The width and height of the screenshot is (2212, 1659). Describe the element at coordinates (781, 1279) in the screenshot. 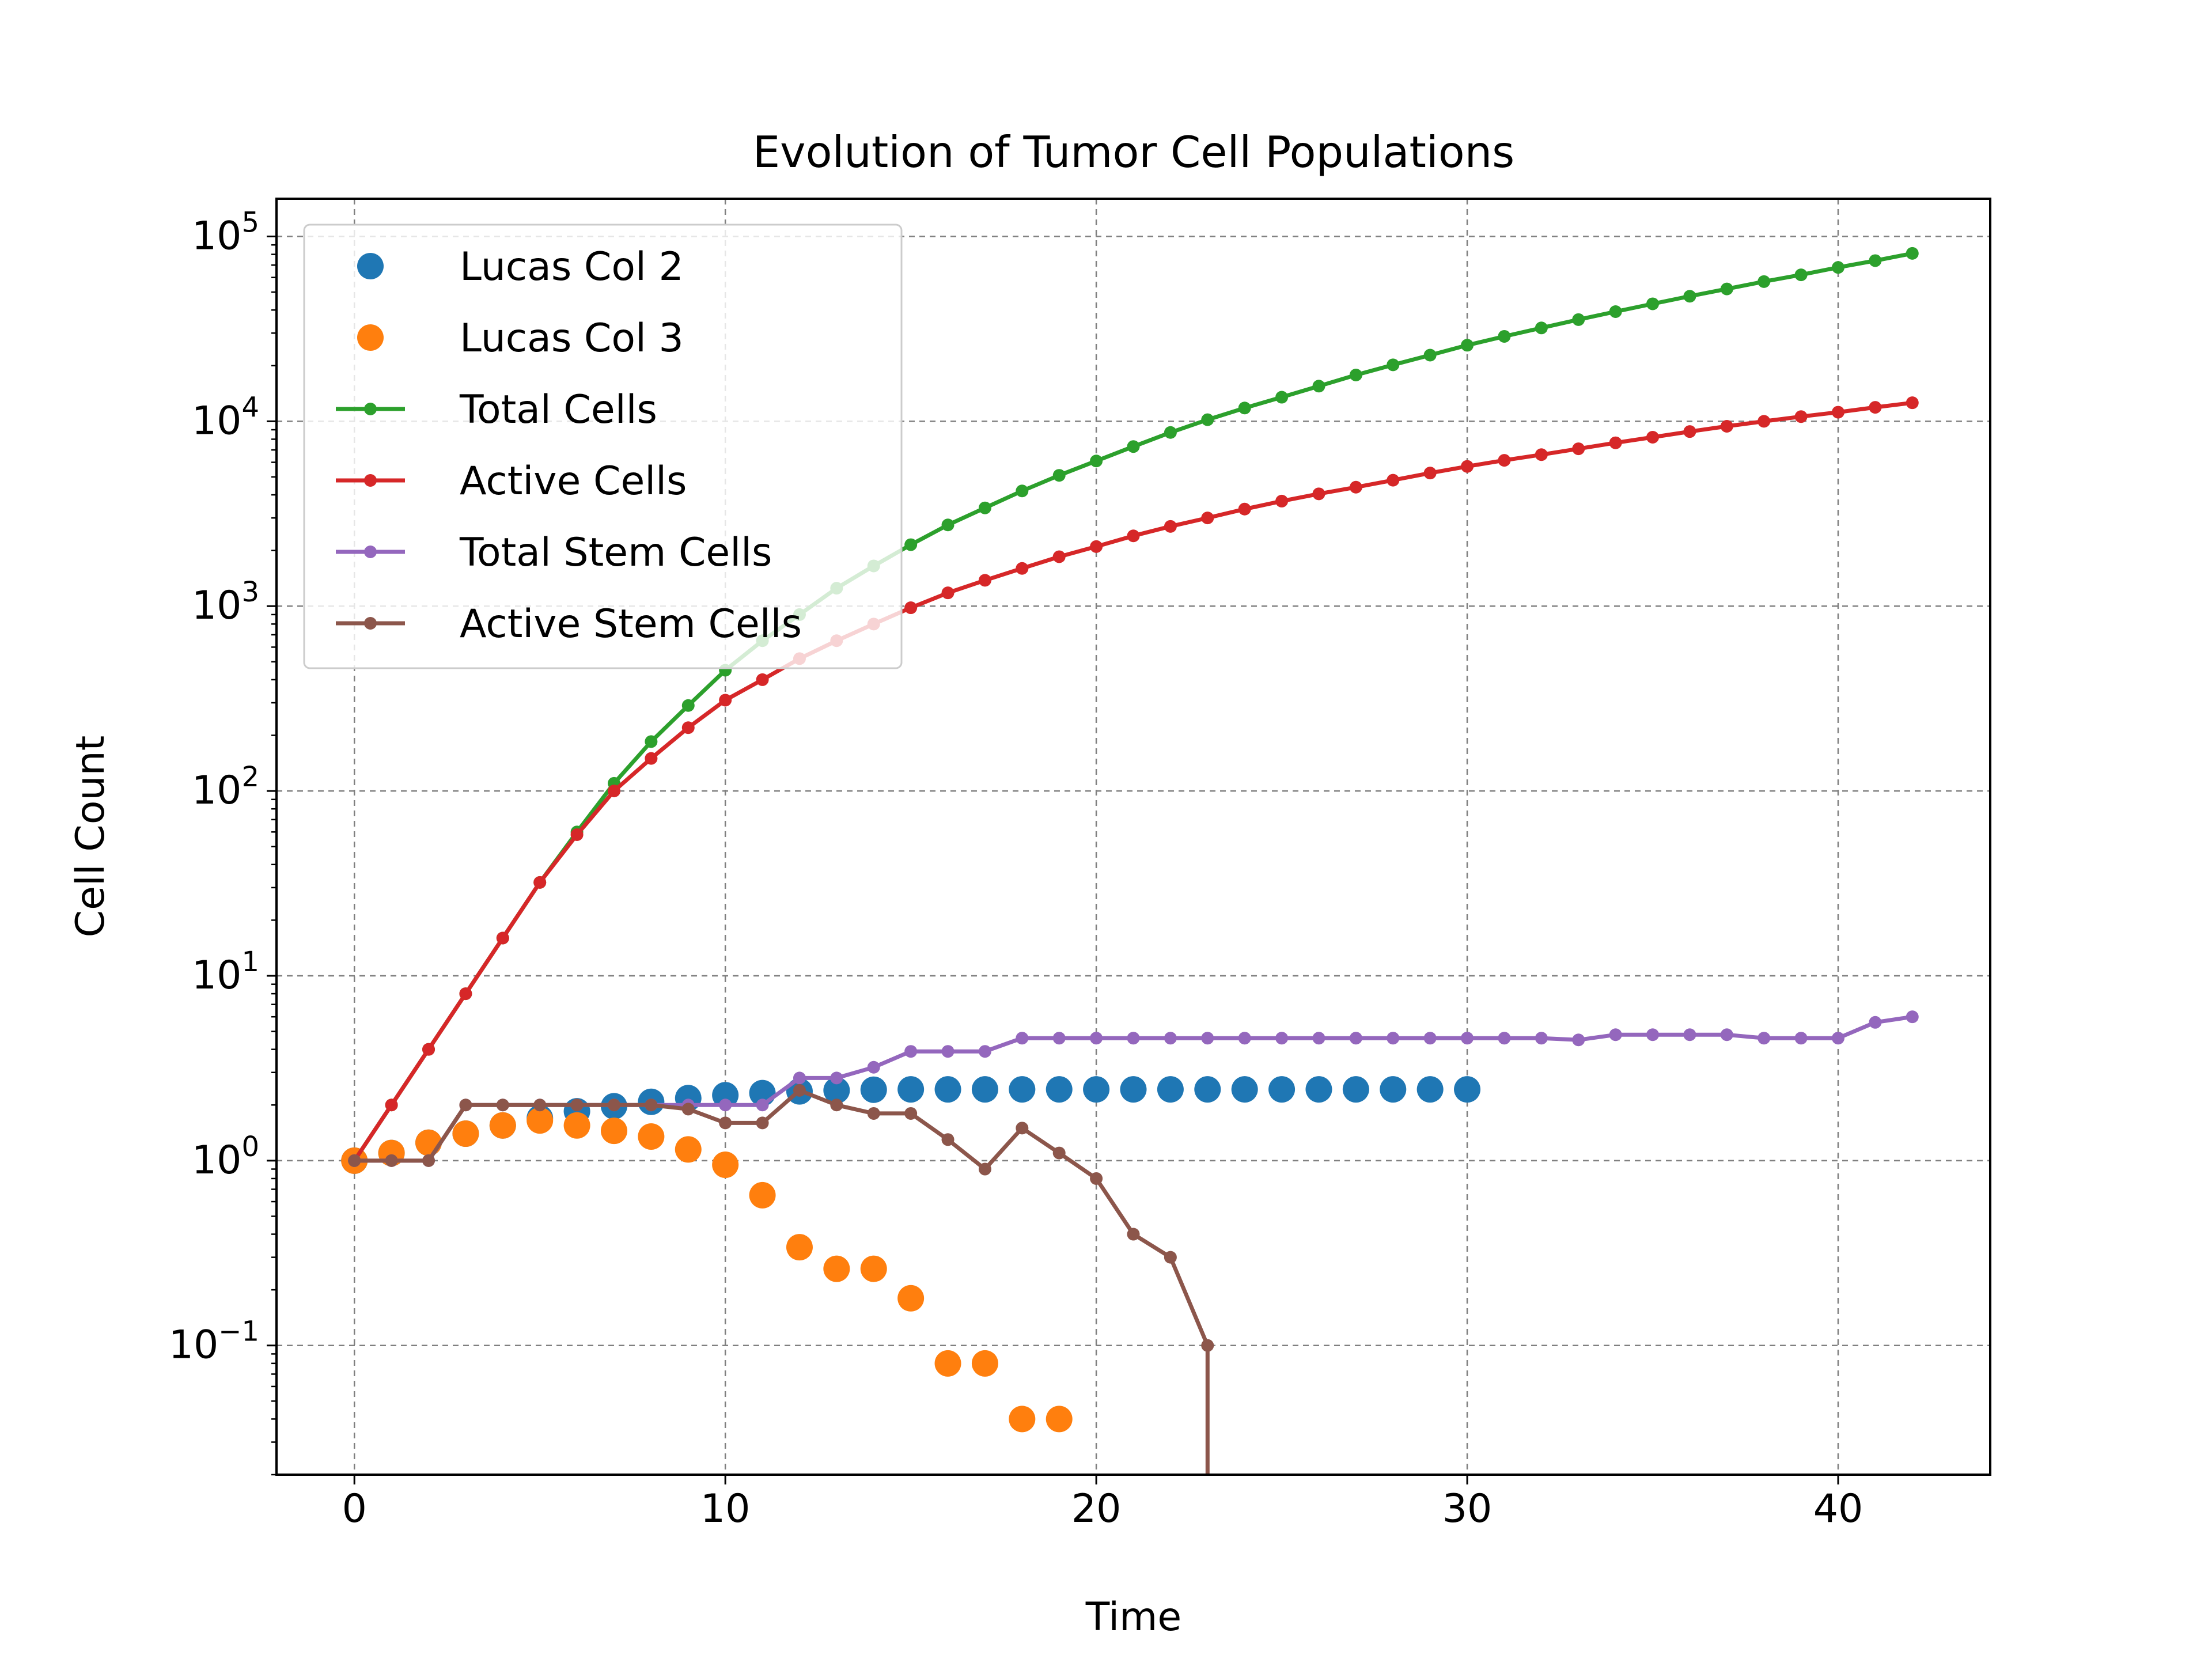

I see `series-active-stem-cells` at that location.